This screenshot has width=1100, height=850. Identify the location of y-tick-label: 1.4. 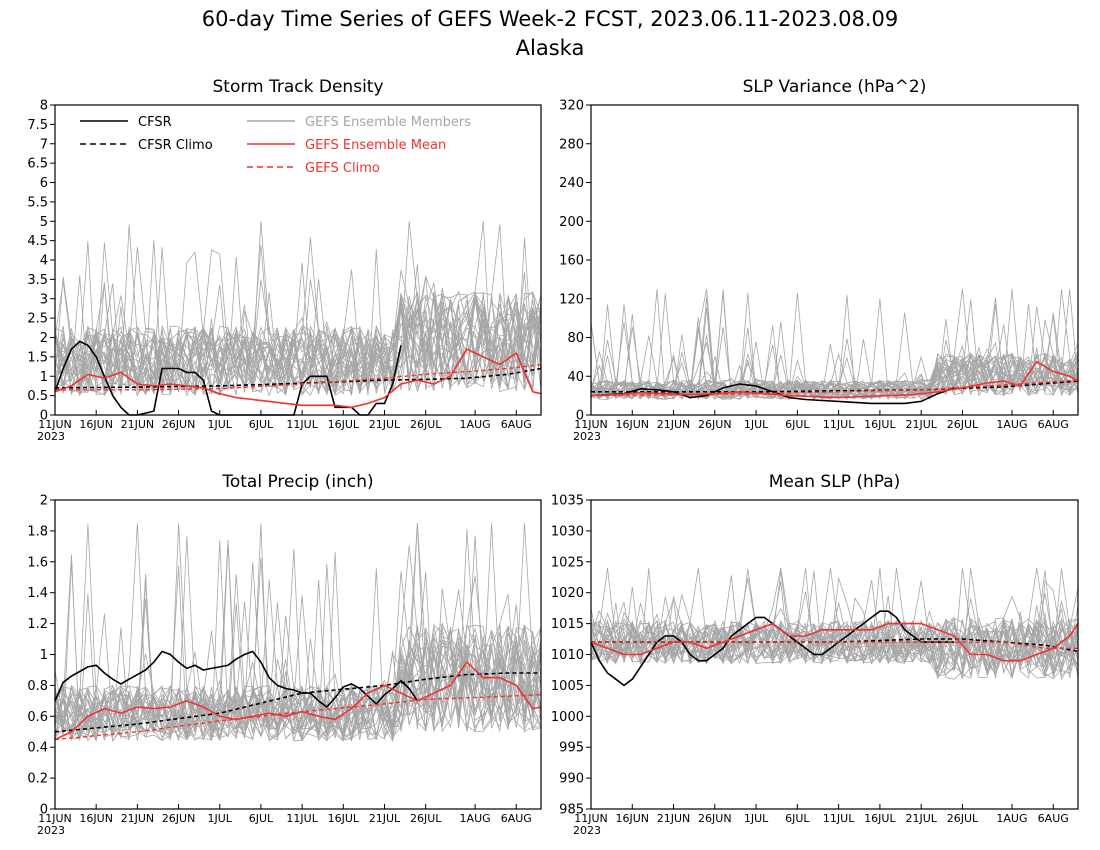
(37, 593).